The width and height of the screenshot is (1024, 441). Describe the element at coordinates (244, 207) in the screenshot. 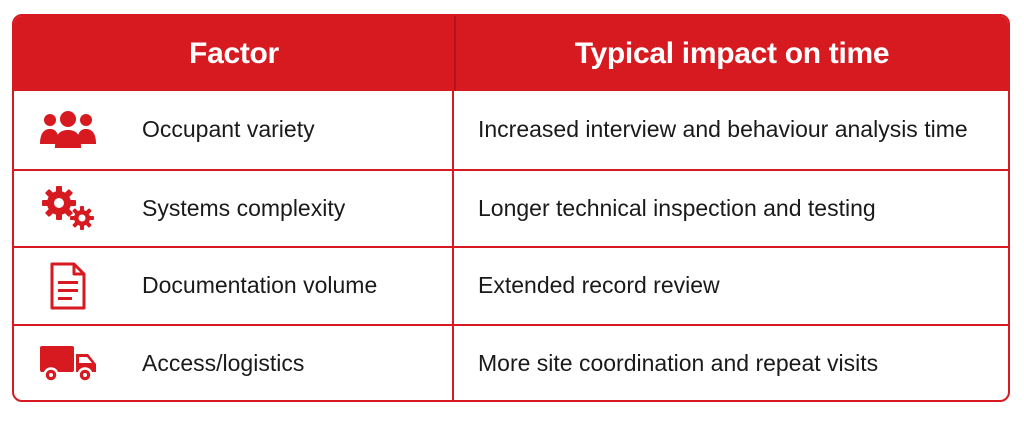

I see `factor-label: Systems complexity` at that location.